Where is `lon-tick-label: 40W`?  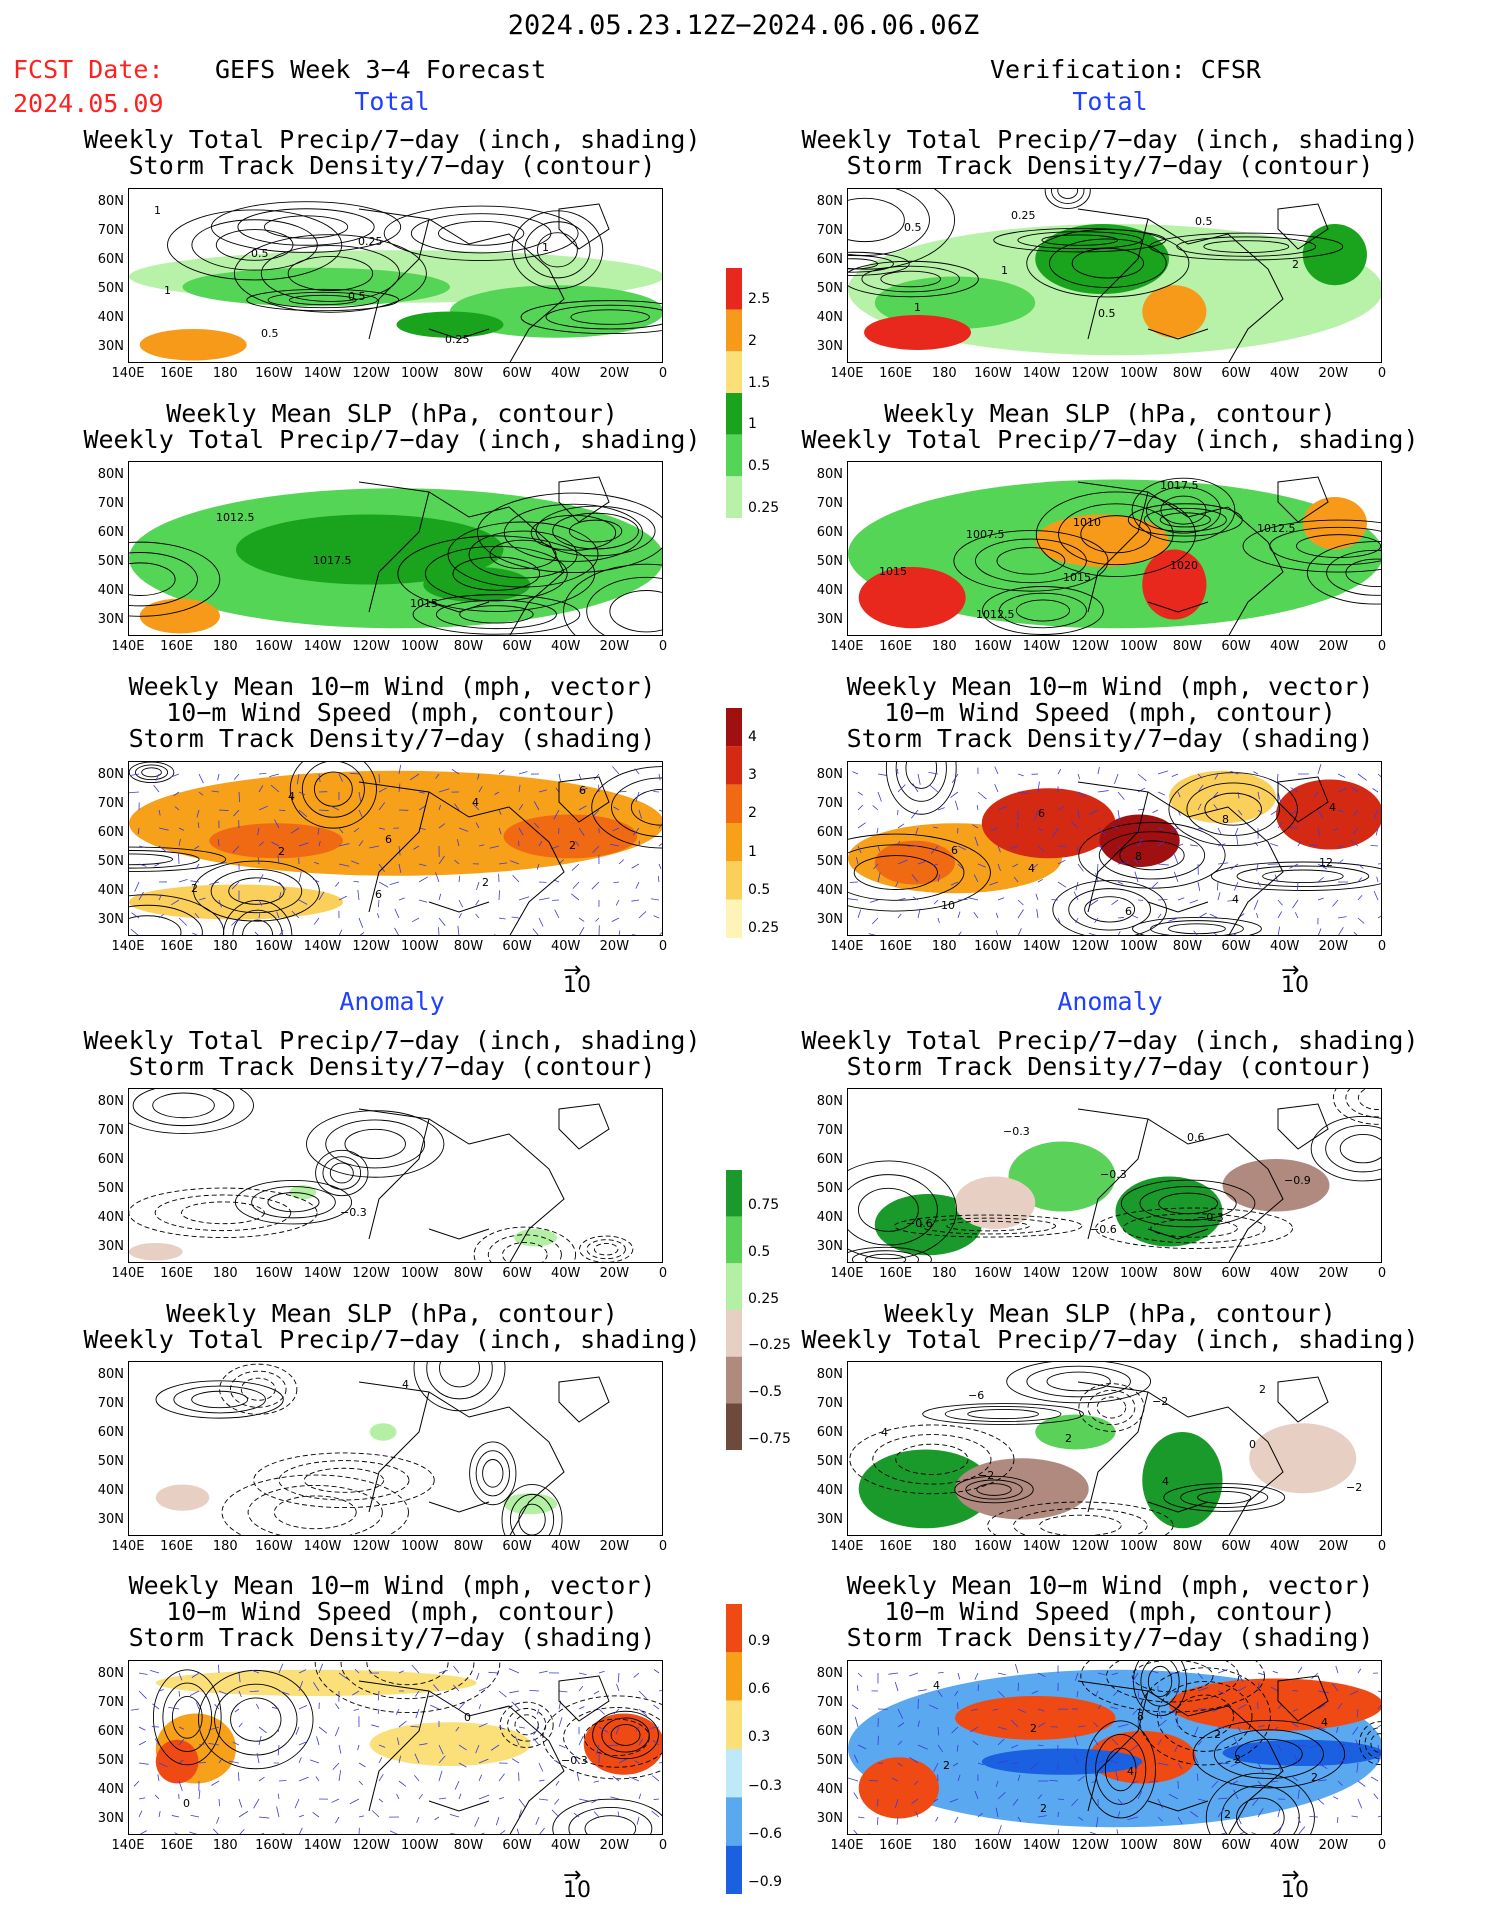
lon-tick-label: 40W is located at coordinates (1285, 946).